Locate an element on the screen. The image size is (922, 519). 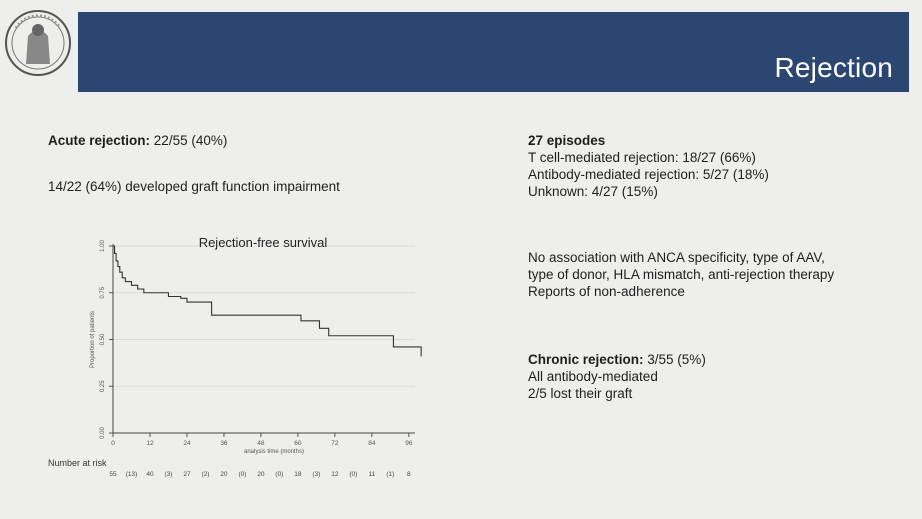
risk-table-value: 8 is located at coordinates (409, 474).